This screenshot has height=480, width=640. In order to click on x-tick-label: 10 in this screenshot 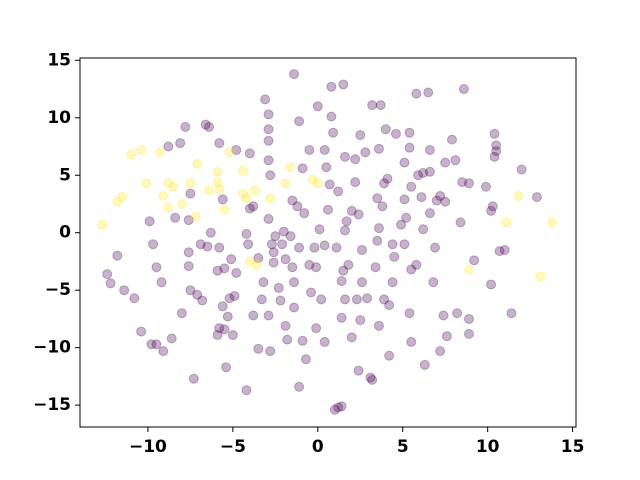, I will do `click(488, 447)`.